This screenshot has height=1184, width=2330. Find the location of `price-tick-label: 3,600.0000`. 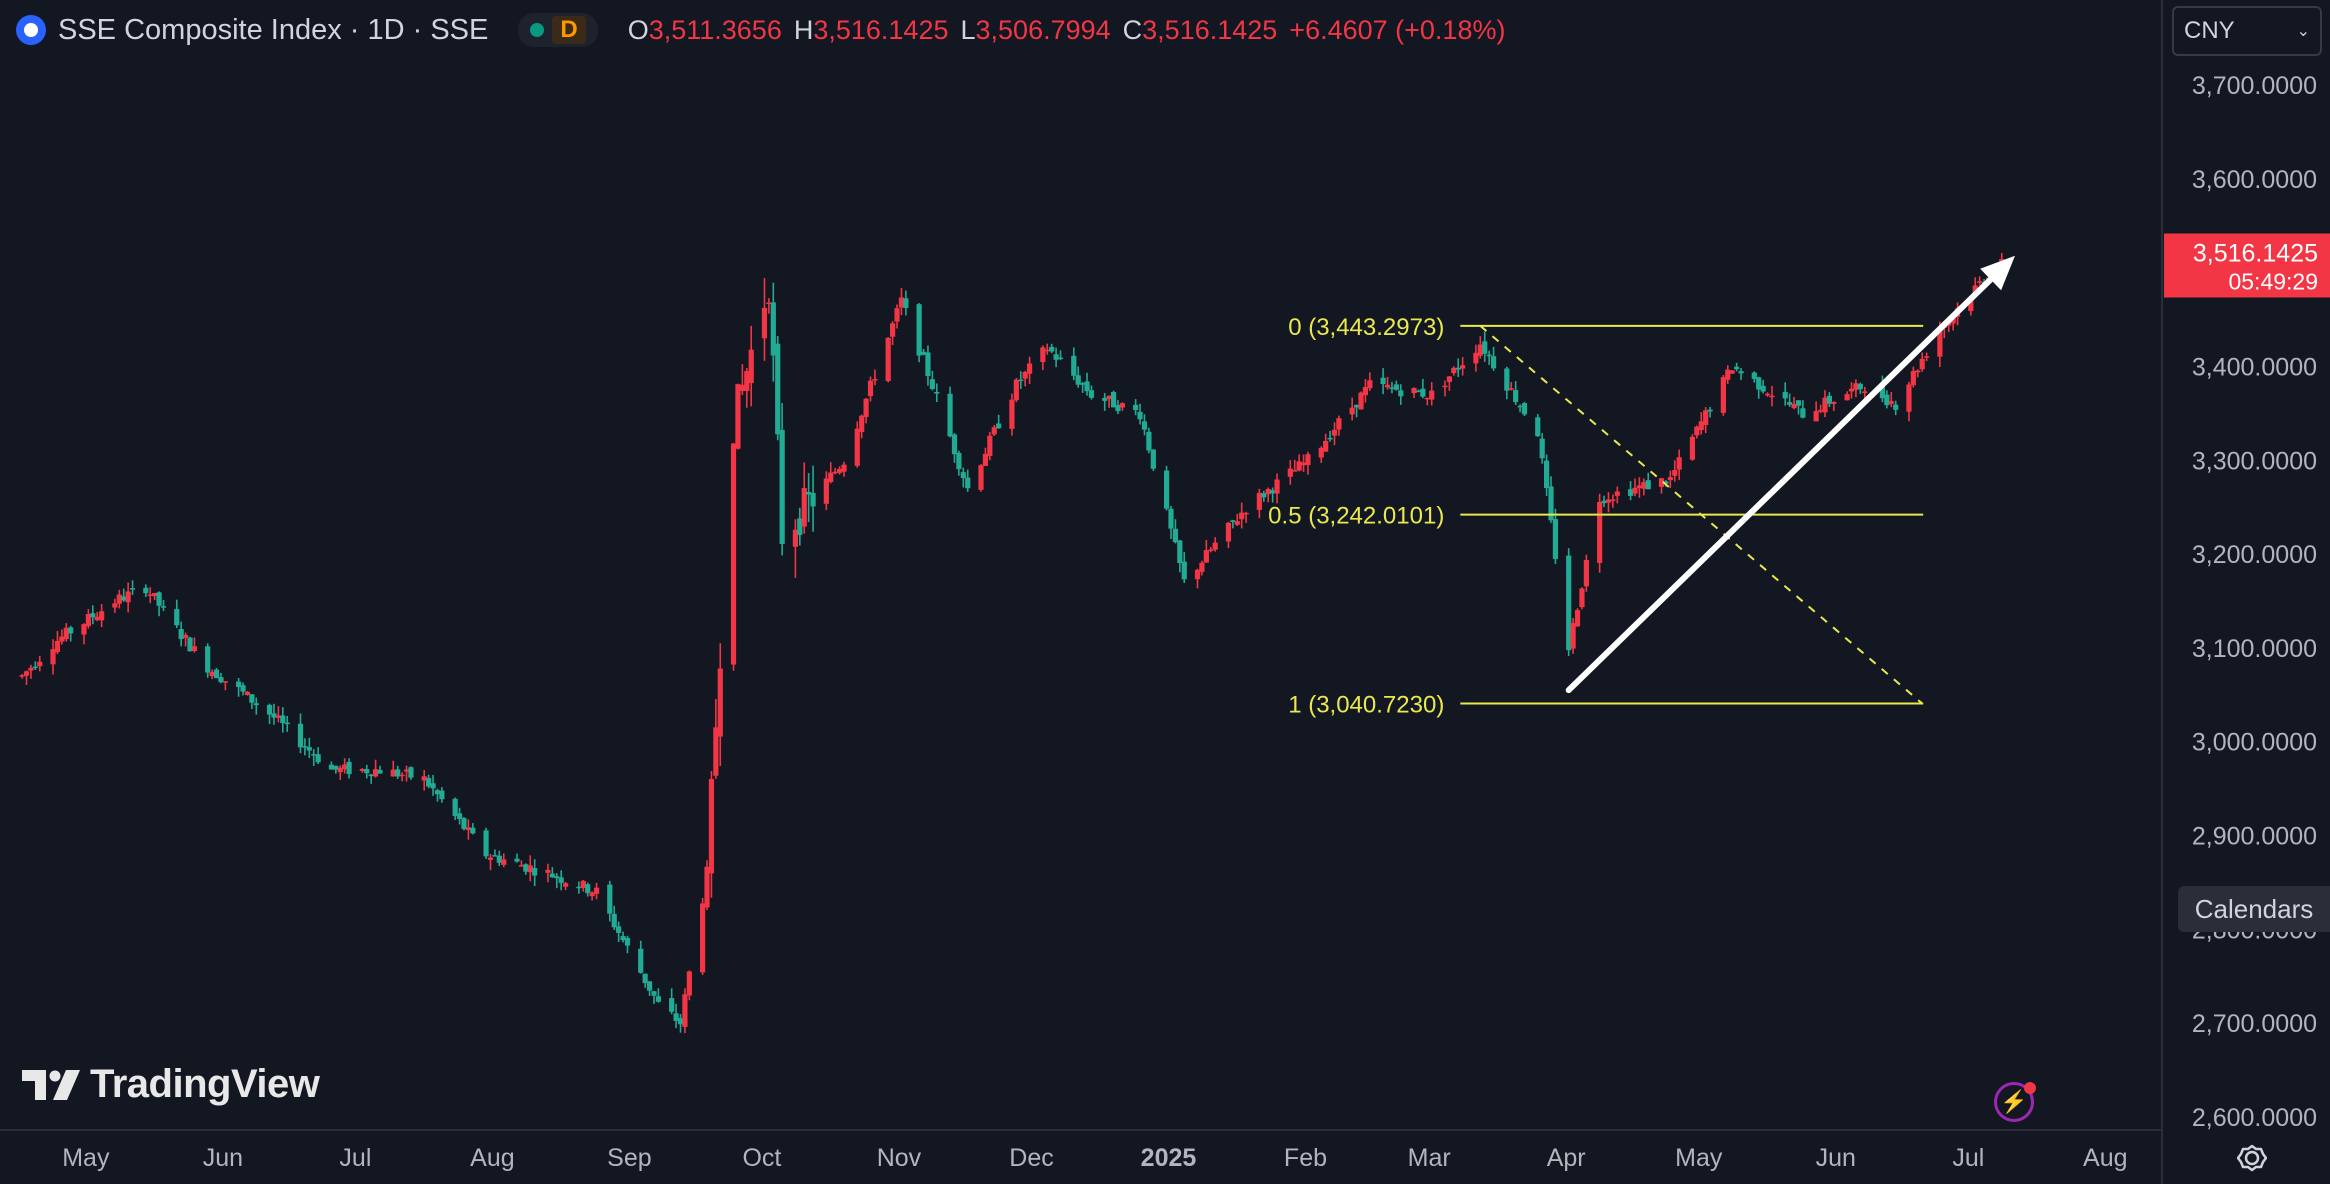

price-tick-label: 3,600.0000 is located at coordinates (2254, 180).